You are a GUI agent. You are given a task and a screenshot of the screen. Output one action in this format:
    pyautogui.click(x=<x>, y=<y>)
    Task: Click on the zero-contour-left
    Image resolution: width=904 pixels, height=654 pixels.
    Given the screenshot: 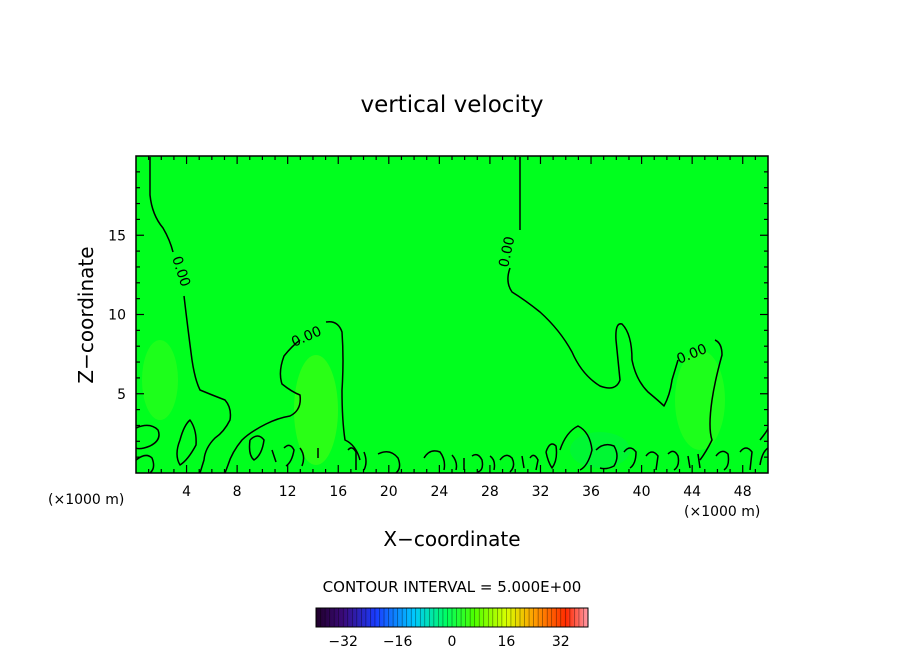 What is the action you would take?
    pyautogui.click(x=161, y=205)
    